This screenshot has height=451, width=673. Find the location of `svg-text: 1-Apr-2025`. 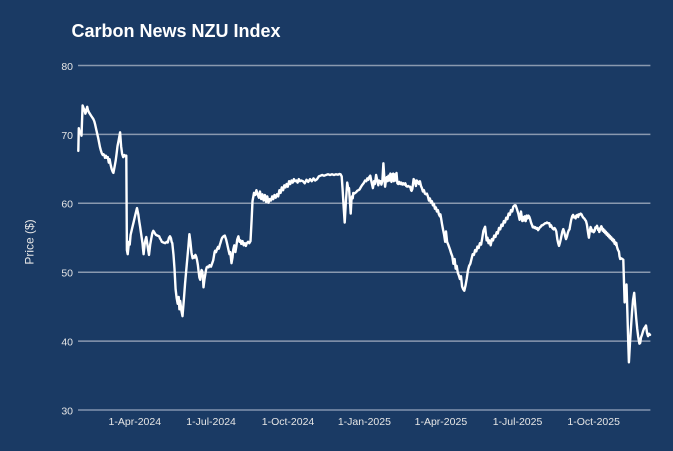

svg-text: 1-Apr-2025 is located at coordinates (441, 422).